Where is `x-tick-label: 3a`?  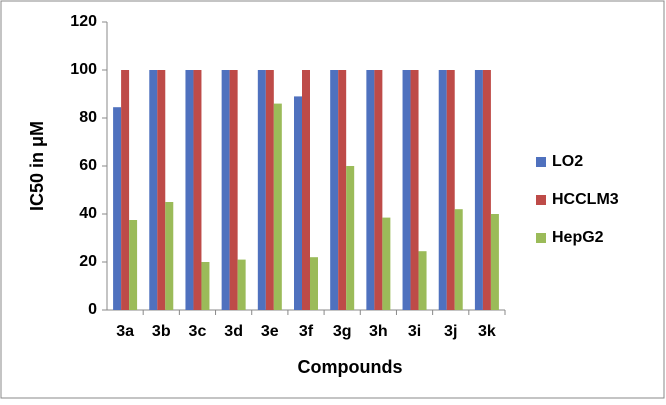 x-tick-label: 3a is located at coordinates (125, 331).